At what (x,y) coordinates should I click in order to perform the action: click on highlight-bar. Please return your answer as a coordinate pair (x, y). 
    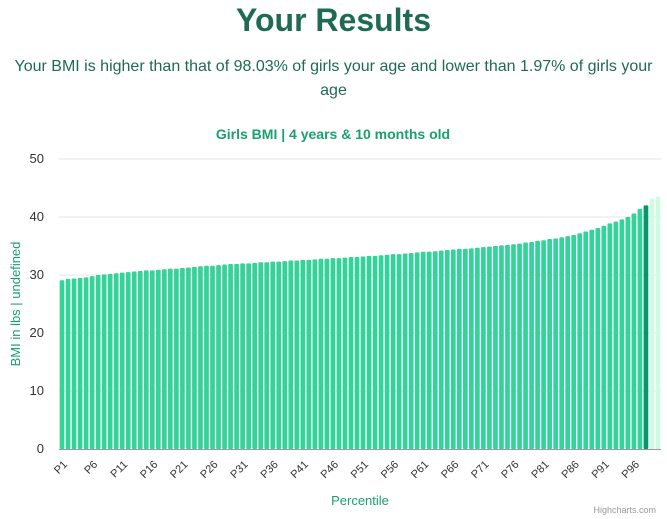
    Looking at the image, I should click on (646, 327).